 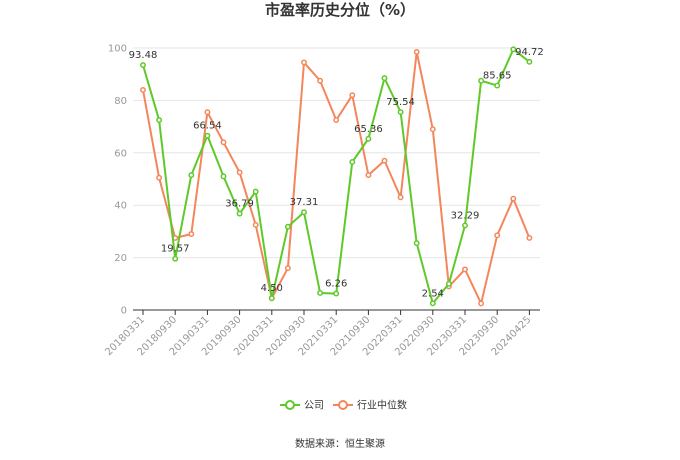 What do you see at coordinates (497, 76) in the screenshot?
I see `data-label: 85.65` at bounding box center [497, 76].